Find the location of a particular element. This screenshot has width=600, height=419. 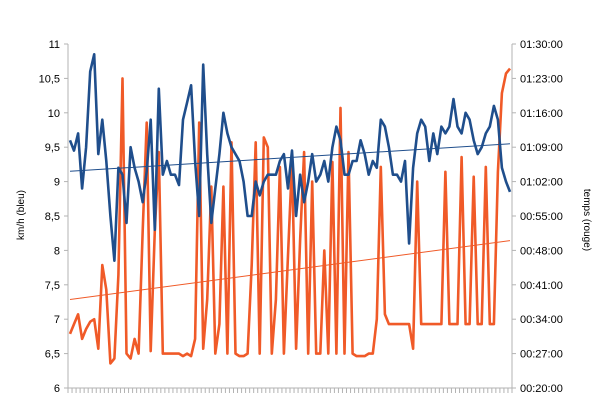

left-tick-label: 8,5 is located at coordinates (52, 217).